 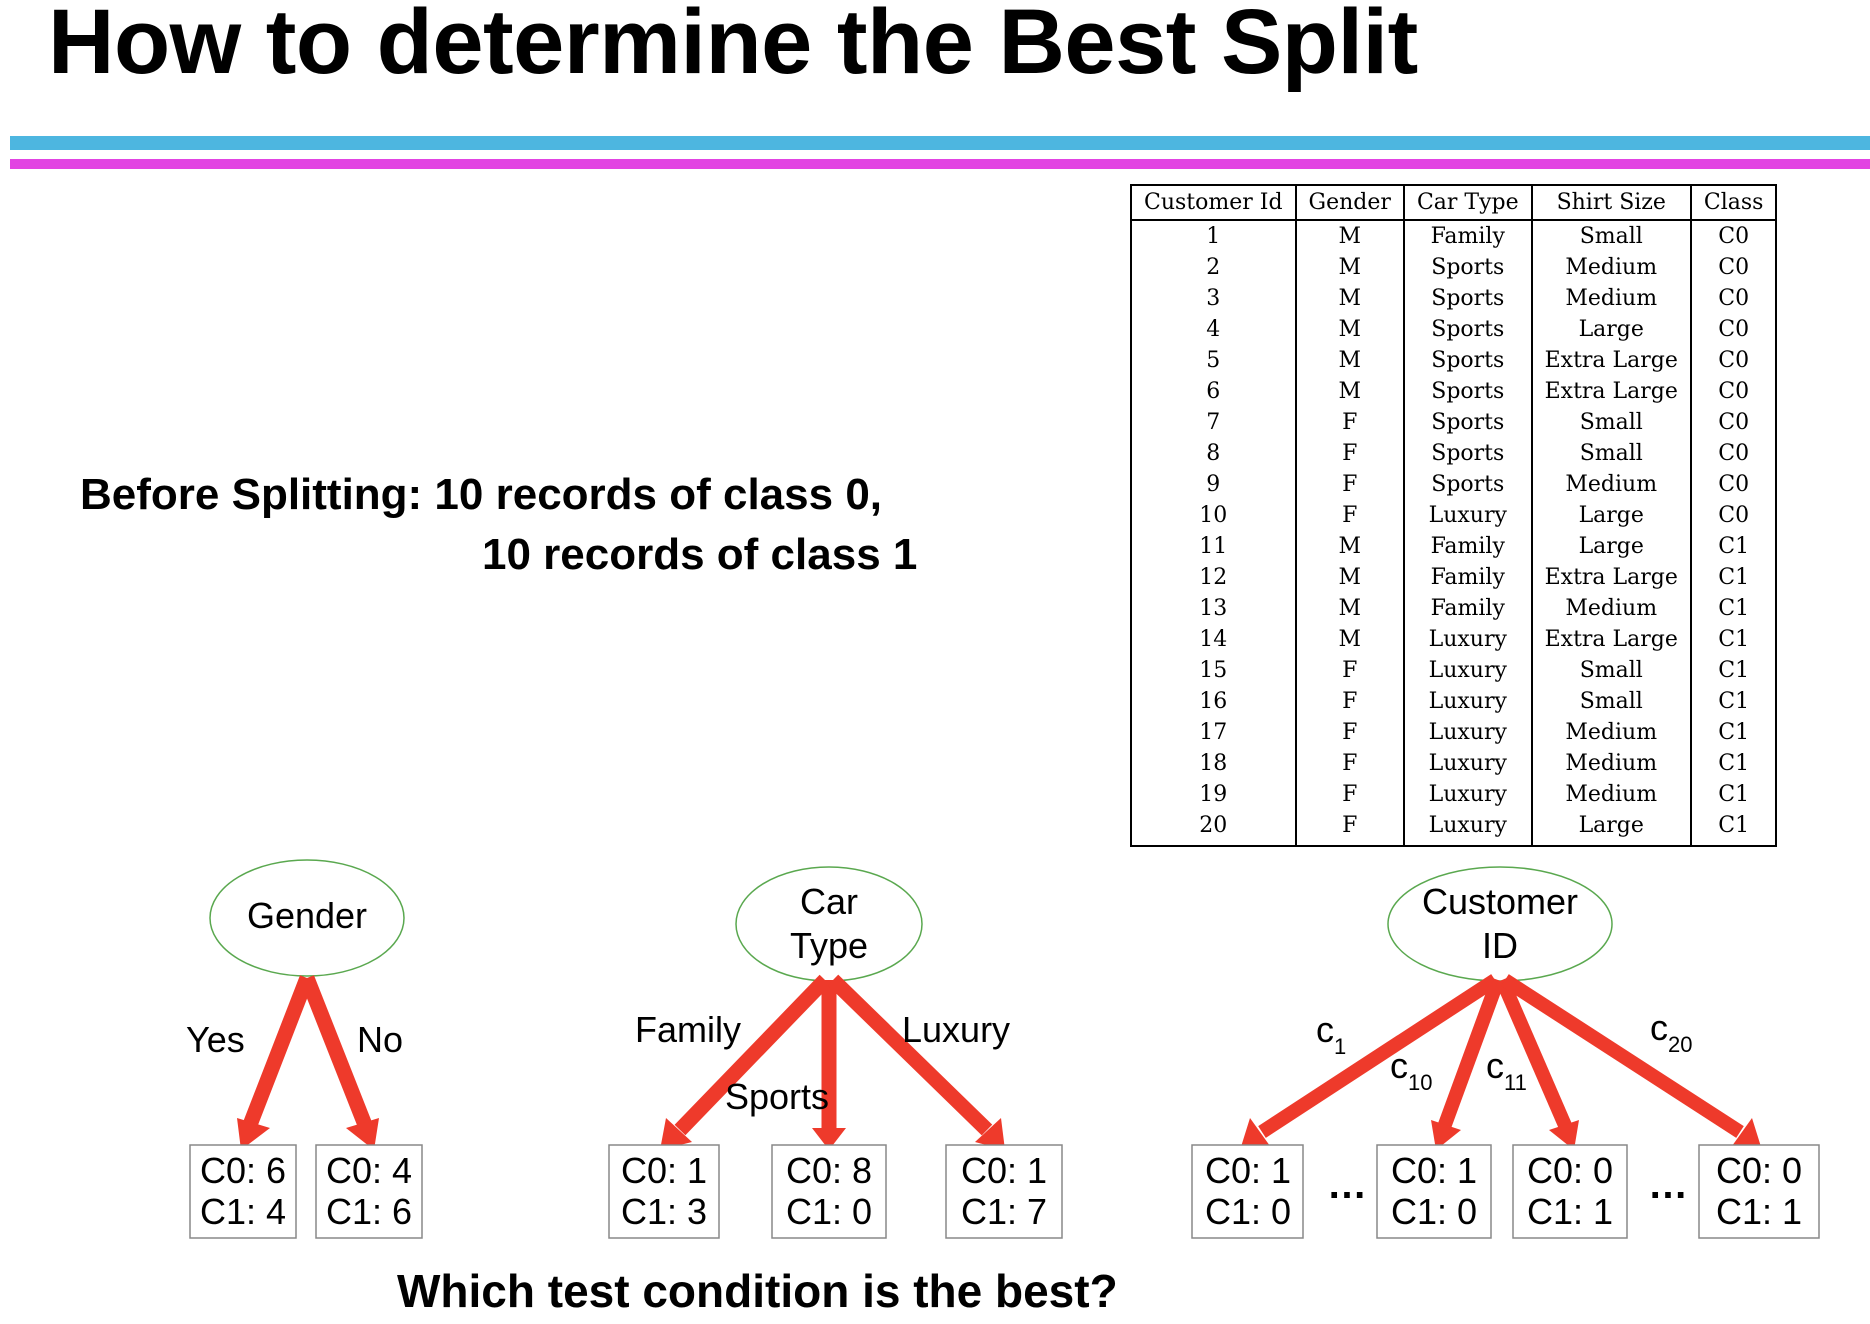 I want to click on table-cell: 17, so click(x=1213, y=732).